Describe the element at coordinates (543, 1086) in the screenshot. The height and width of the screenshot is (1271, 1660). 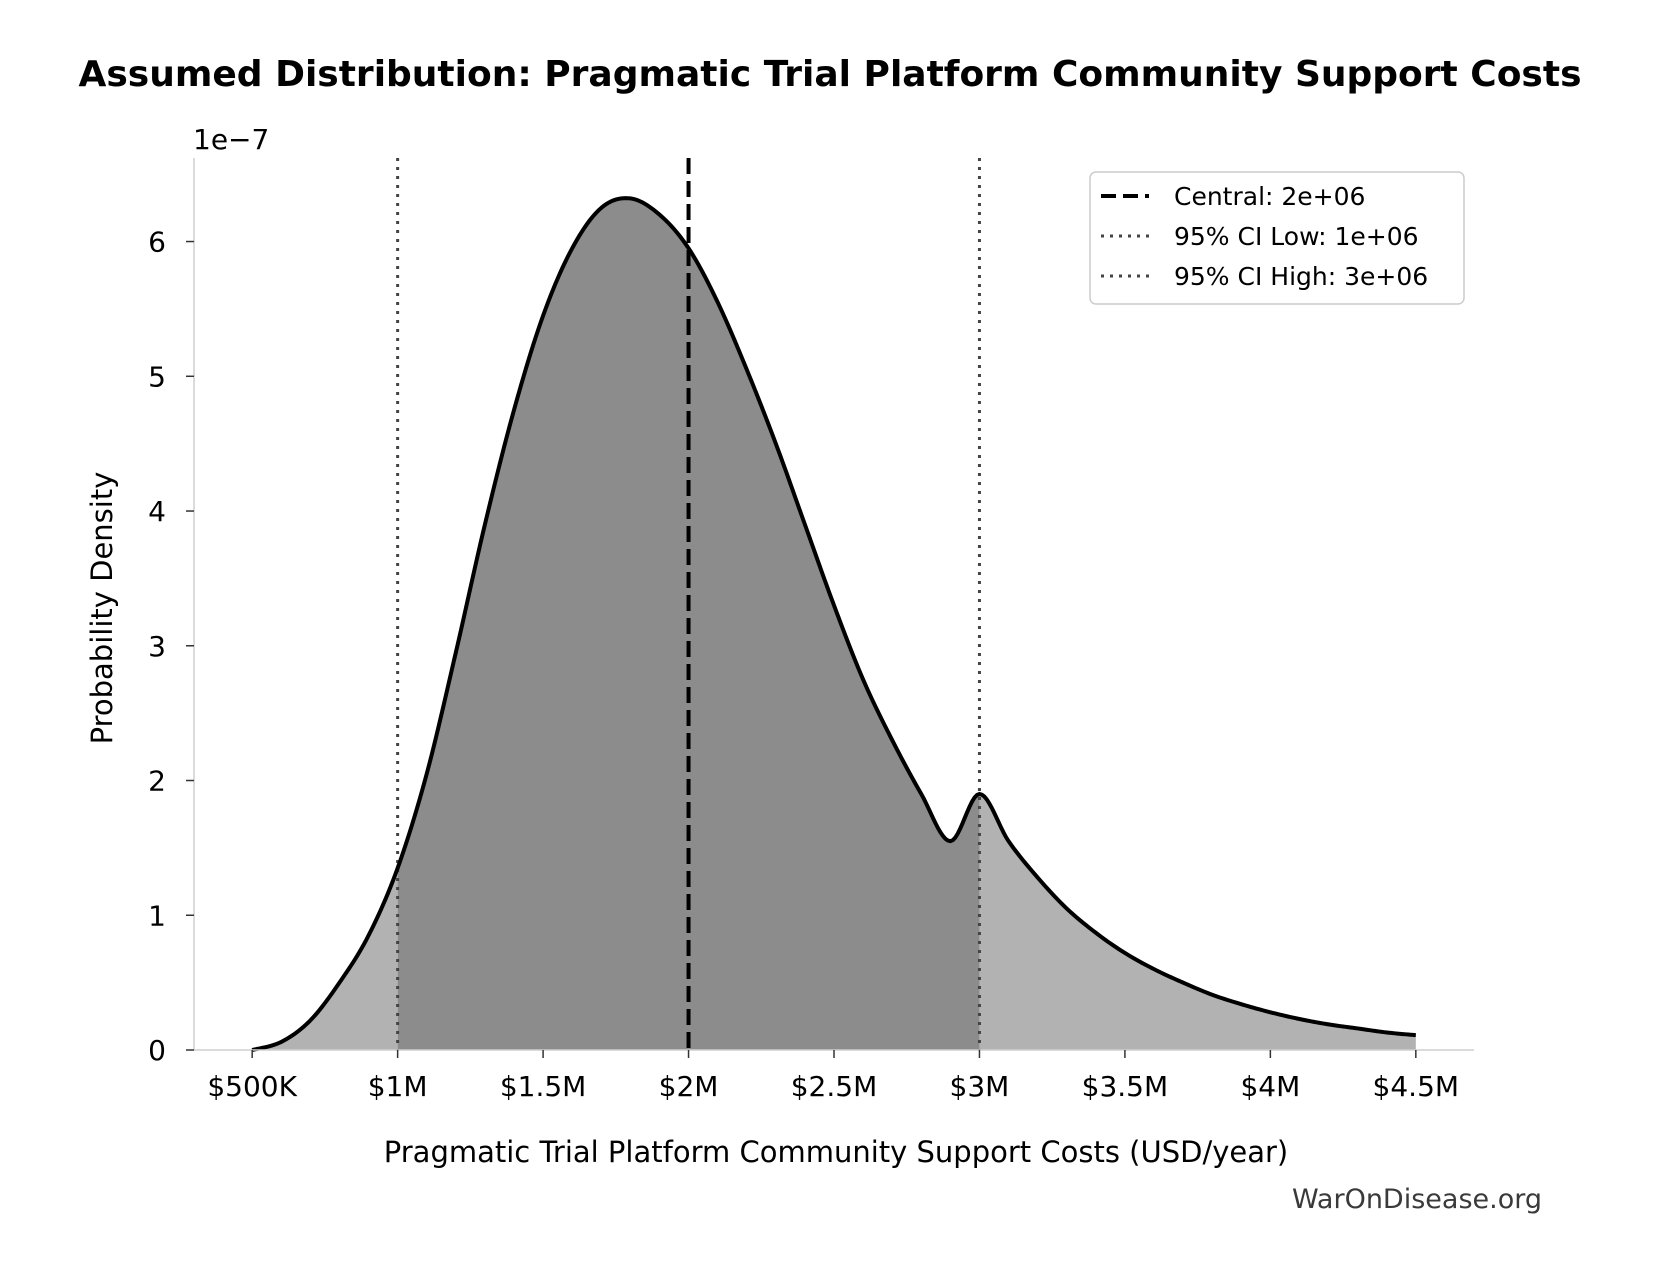
I see `x-tick-label: $1.5M` at that location.